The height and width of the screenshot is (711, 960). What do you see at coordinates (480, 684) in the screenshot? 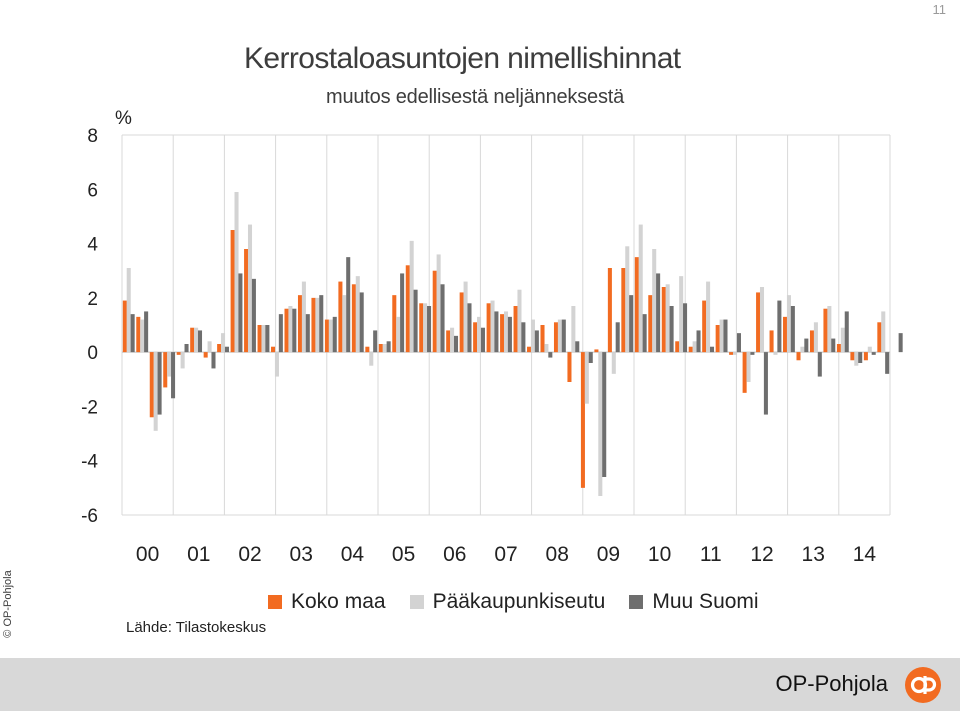
I see `footer-bar: OP-Pohjola` at bounding box center [480, 684].